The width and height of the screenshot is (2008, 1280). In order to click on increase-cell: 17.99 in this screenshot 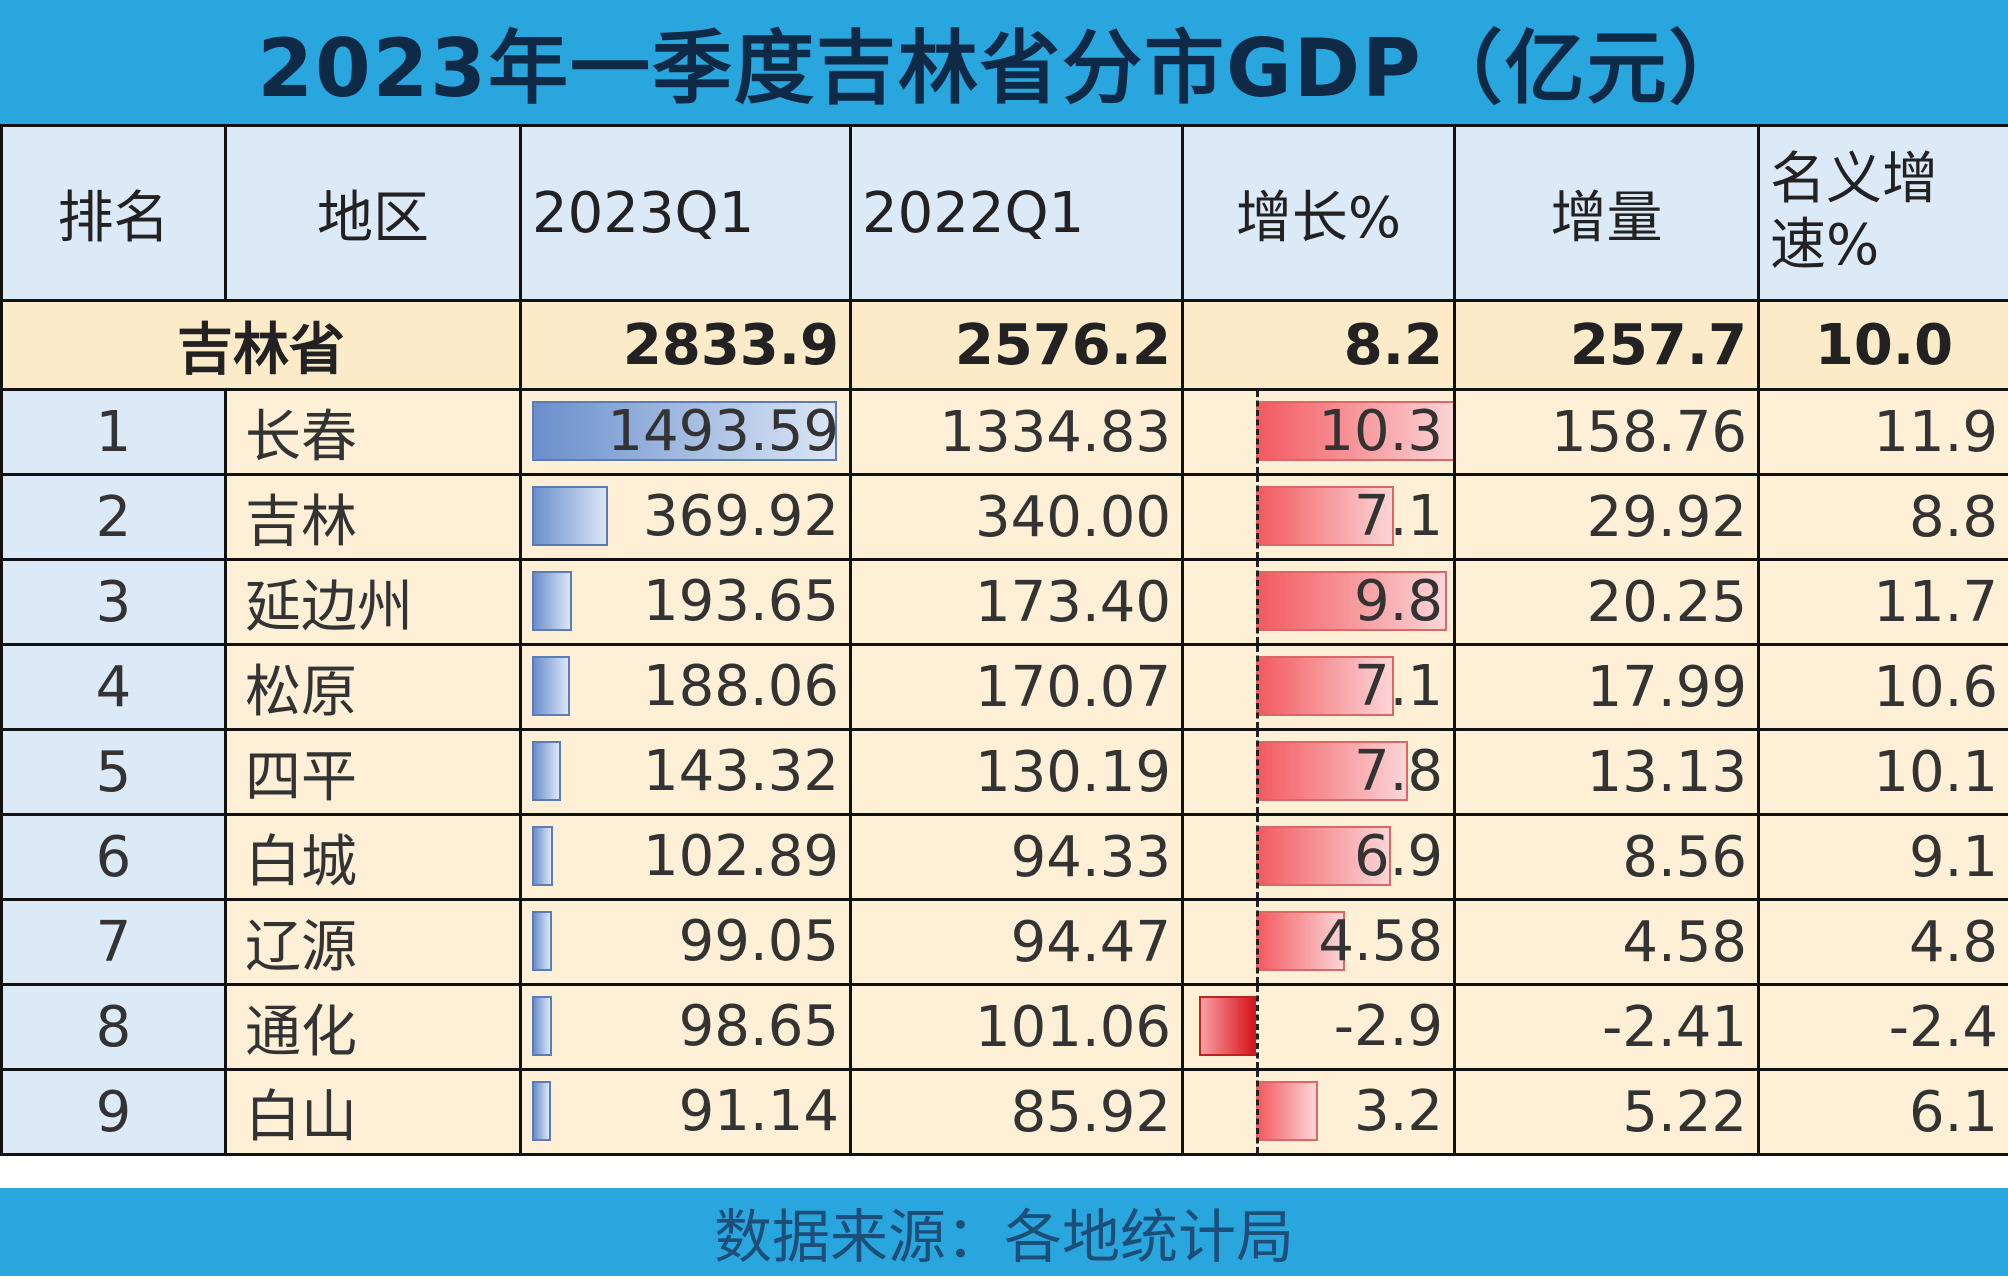, I will do `click(1606, 687)`.